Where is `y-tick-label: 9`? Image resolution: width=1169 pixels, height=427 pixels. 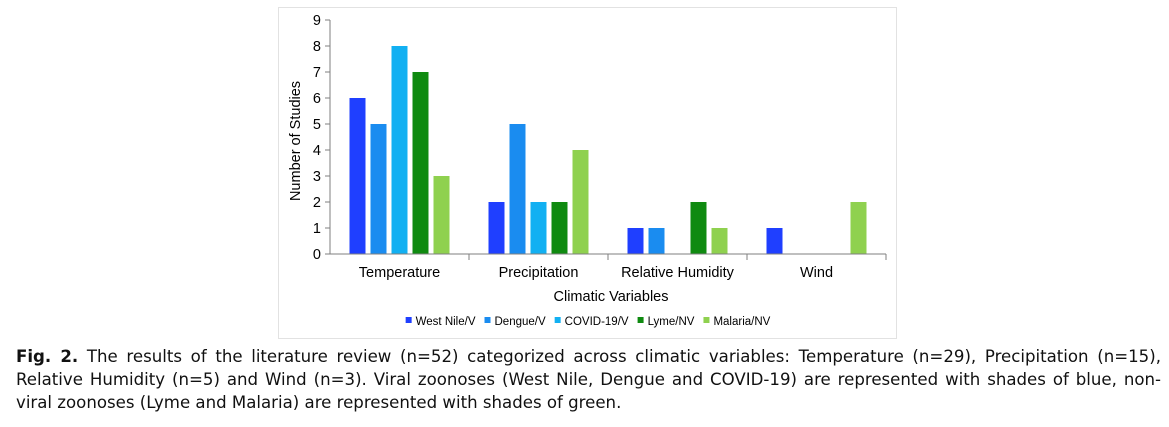 y-tick-label: 9 is located at coordinates (317, 21).